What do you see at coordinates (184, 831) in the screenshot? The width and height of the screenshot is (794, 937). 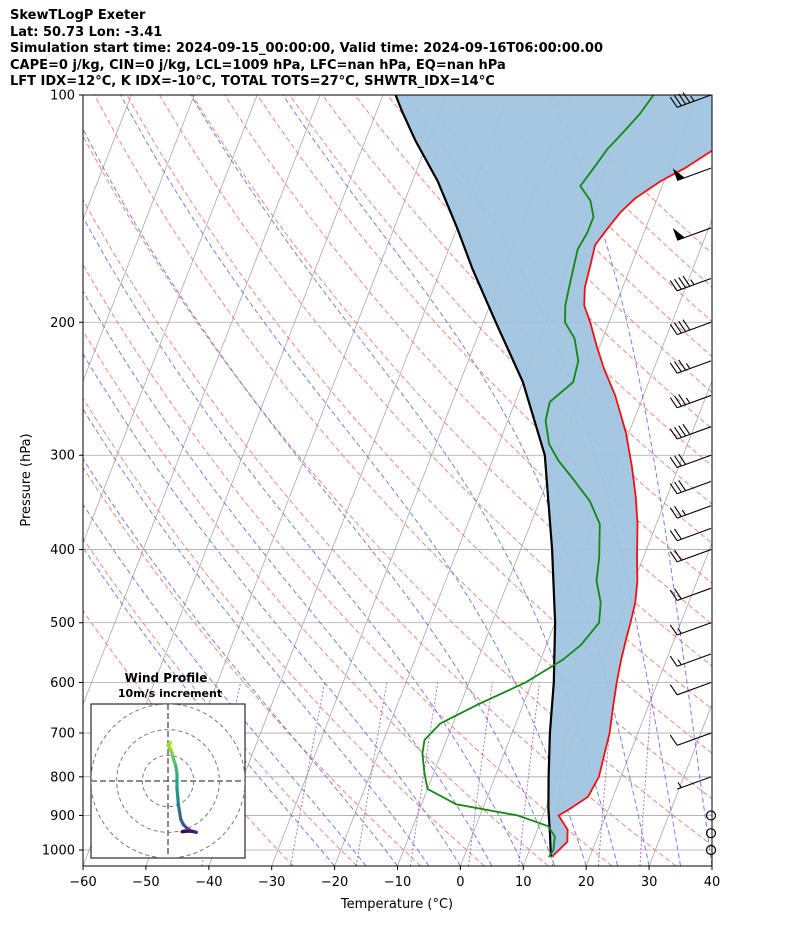 I see `hodograph-segment` at bounding box center [184, 831].